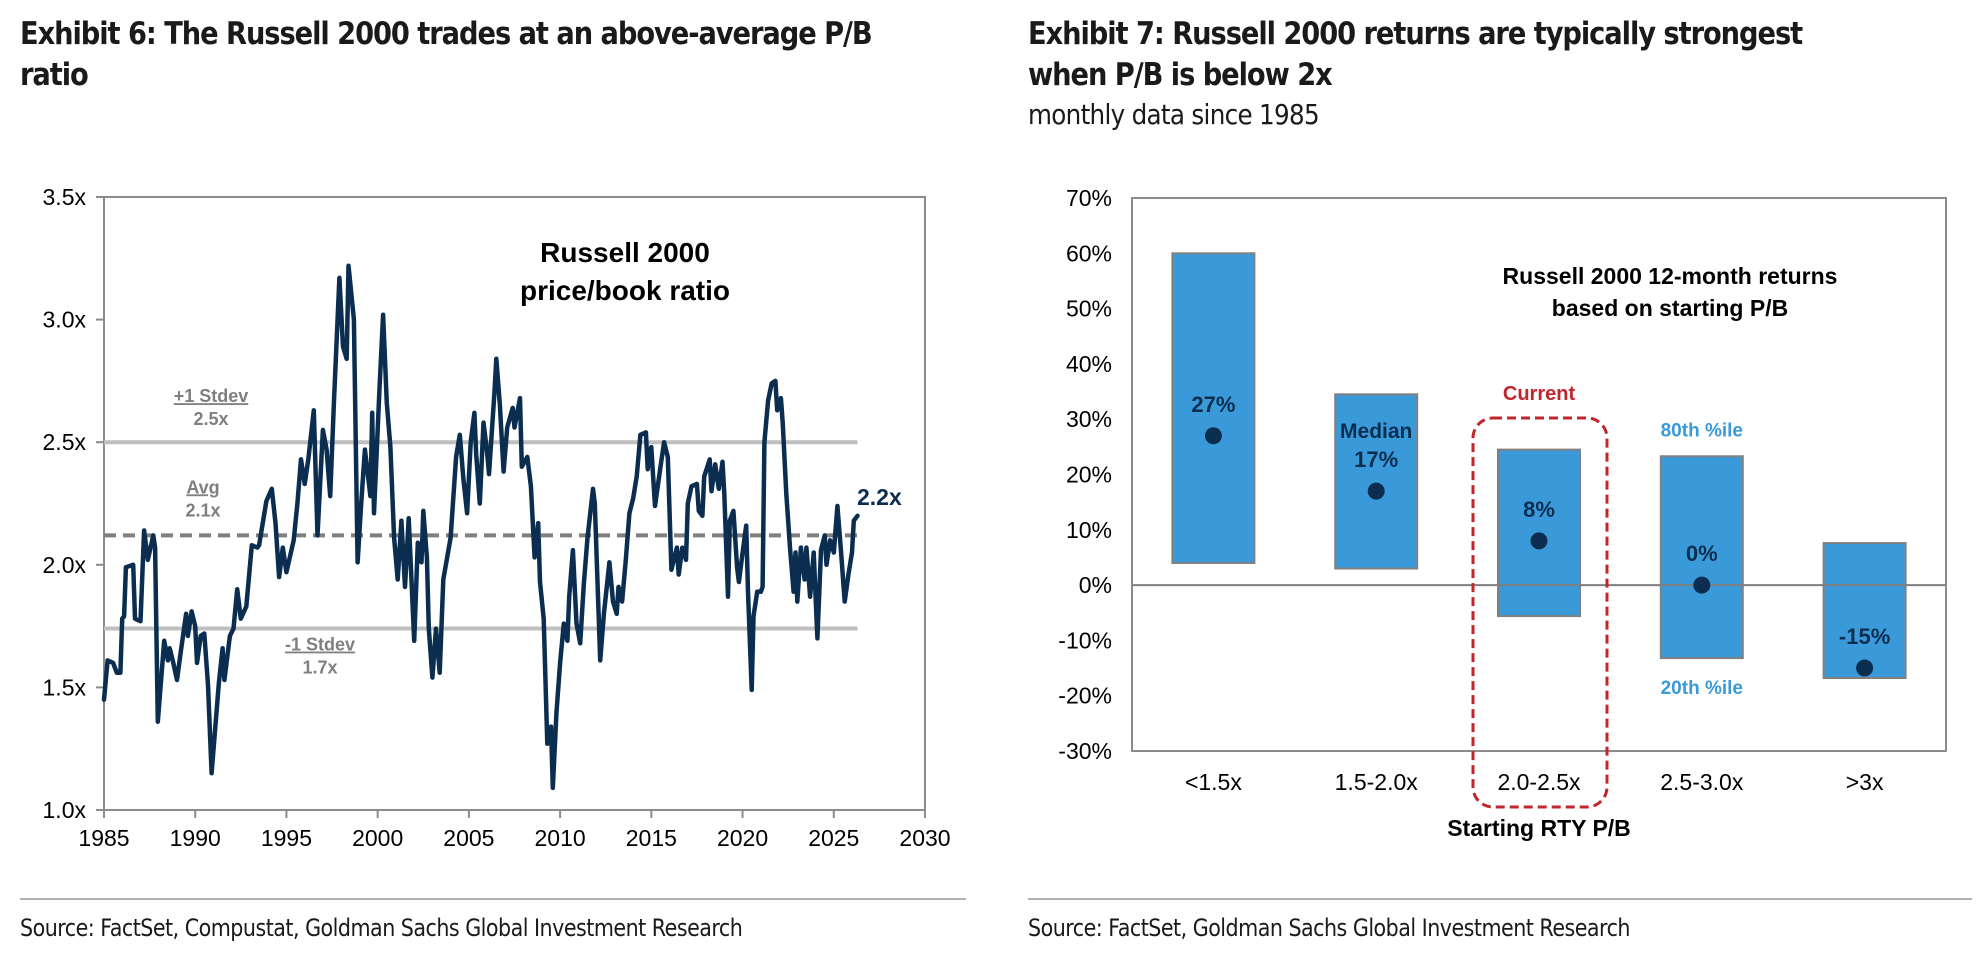 The width and height of the screenshot is (1980, 960). What do you see at coordinates (1089, 198) in the screenshot?
I see `y-tick-label: 70%` at bounding box center [1089, 198].